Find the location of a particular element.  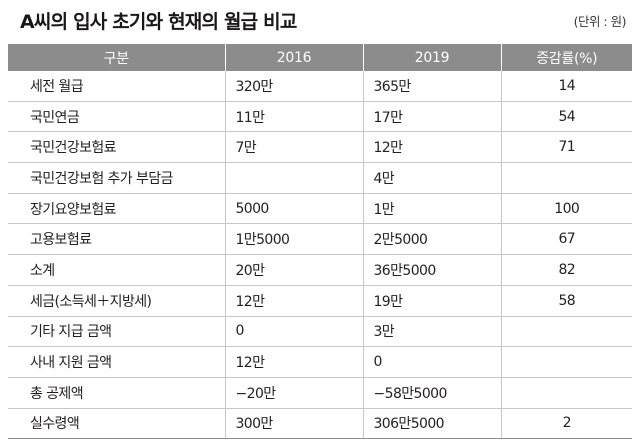

row-label: 사내 지원 금액 is located at coordinates (116, 362).